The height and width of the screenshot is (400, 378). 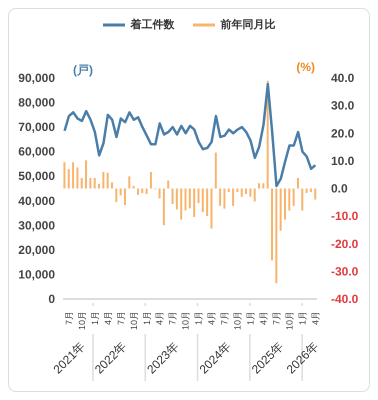 What do you see at coordinates (37, 176) in the screenshot?
I see `y-tick-label: 50,000` at bounding box center [37, 176].